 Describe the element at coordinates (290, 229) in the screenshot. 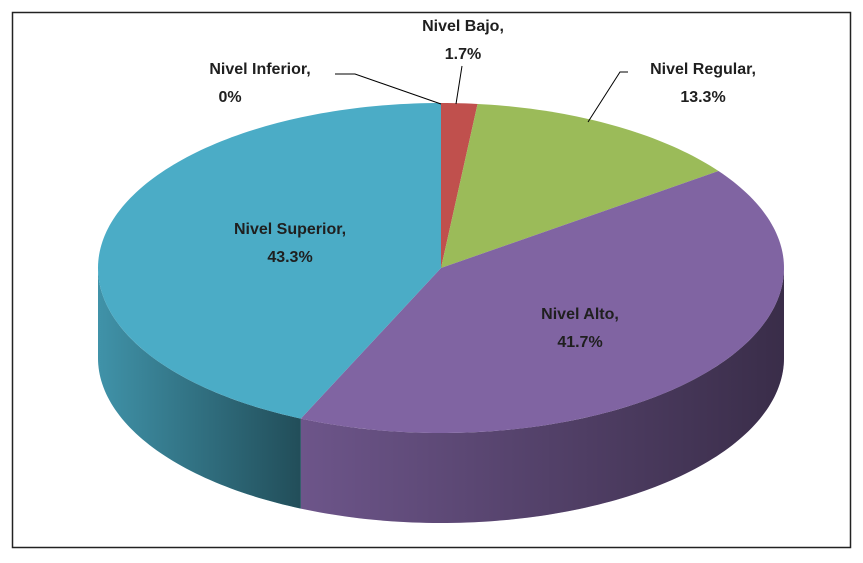

I see `data-label-name: Nivel Superior,` at that location.